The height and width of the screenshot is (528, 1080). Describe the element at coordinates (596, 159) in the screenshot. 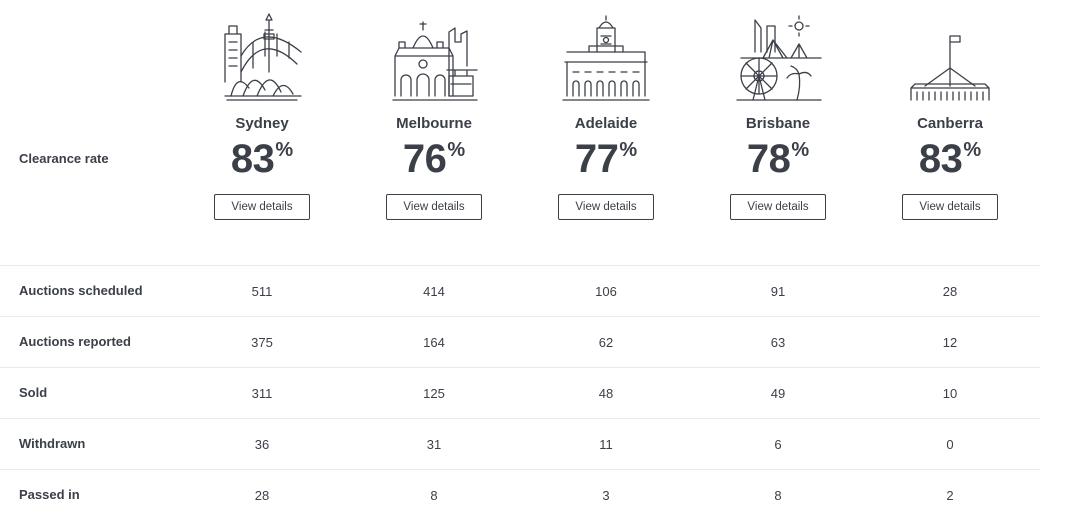

I see `rate-number: 77` at that location.